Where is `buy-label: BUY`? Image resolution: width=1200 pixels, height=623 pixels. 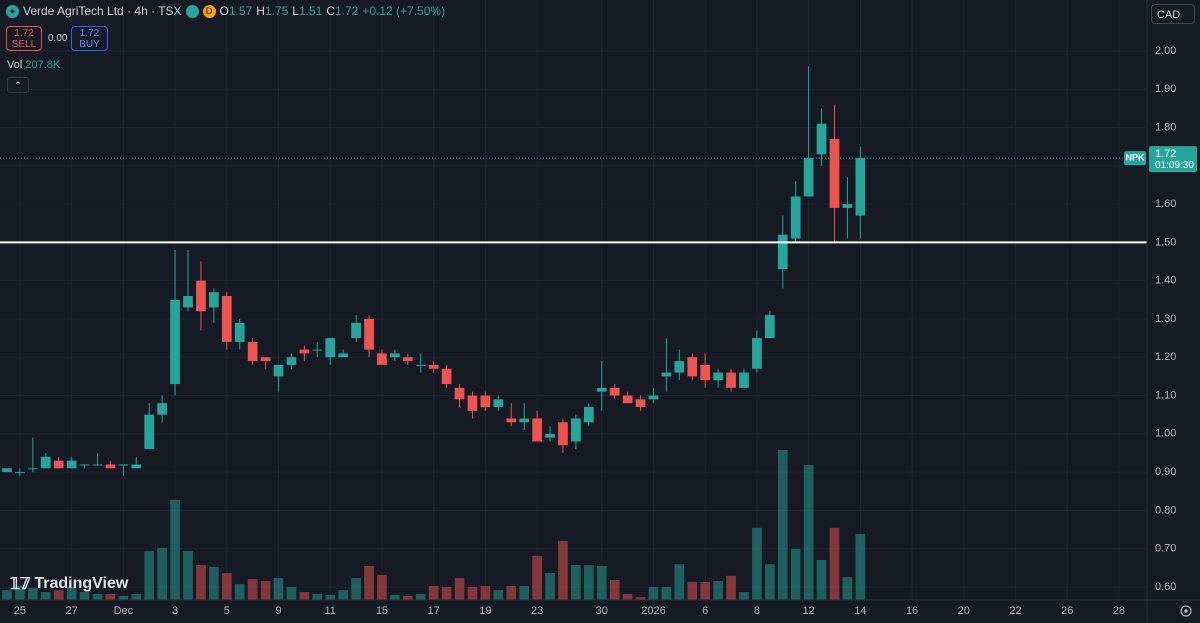 buy-label: BUY is located at coordinates (89, 44).